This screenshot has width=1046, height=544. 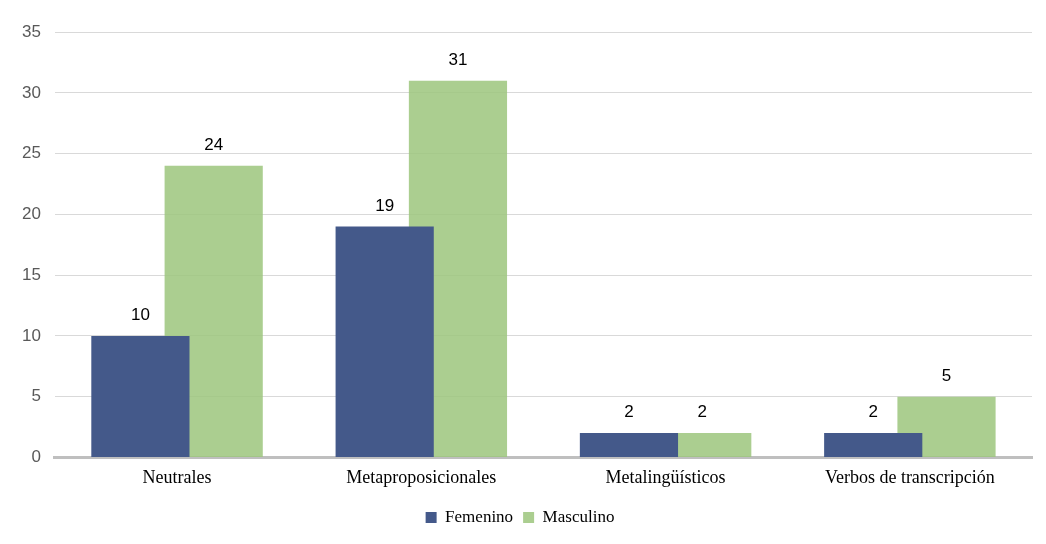 What do you see at coordinates (31, 274) in the screenshot?
I see `y-tick-label: 15` at bounding box center [31, 274].